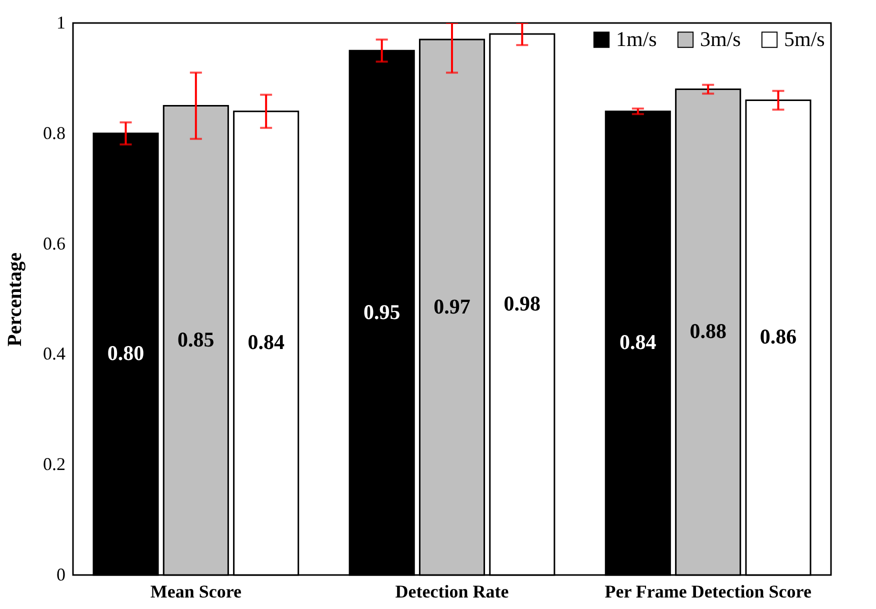 This screenshot has width=876, height=609. I want to click on legend-label: 3m/s, so click(720, 38).